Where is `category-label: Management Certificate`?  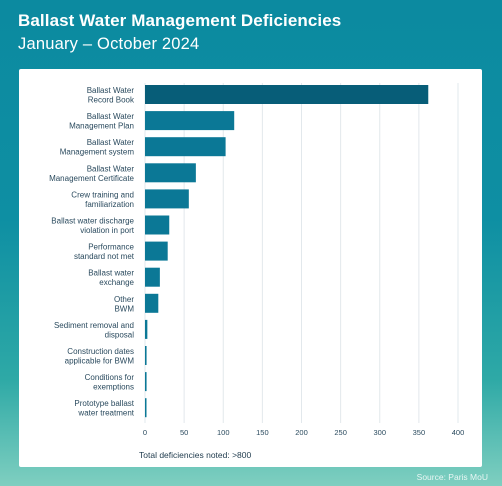 category-label: Management Certificate is located at coordinates (91, 178).